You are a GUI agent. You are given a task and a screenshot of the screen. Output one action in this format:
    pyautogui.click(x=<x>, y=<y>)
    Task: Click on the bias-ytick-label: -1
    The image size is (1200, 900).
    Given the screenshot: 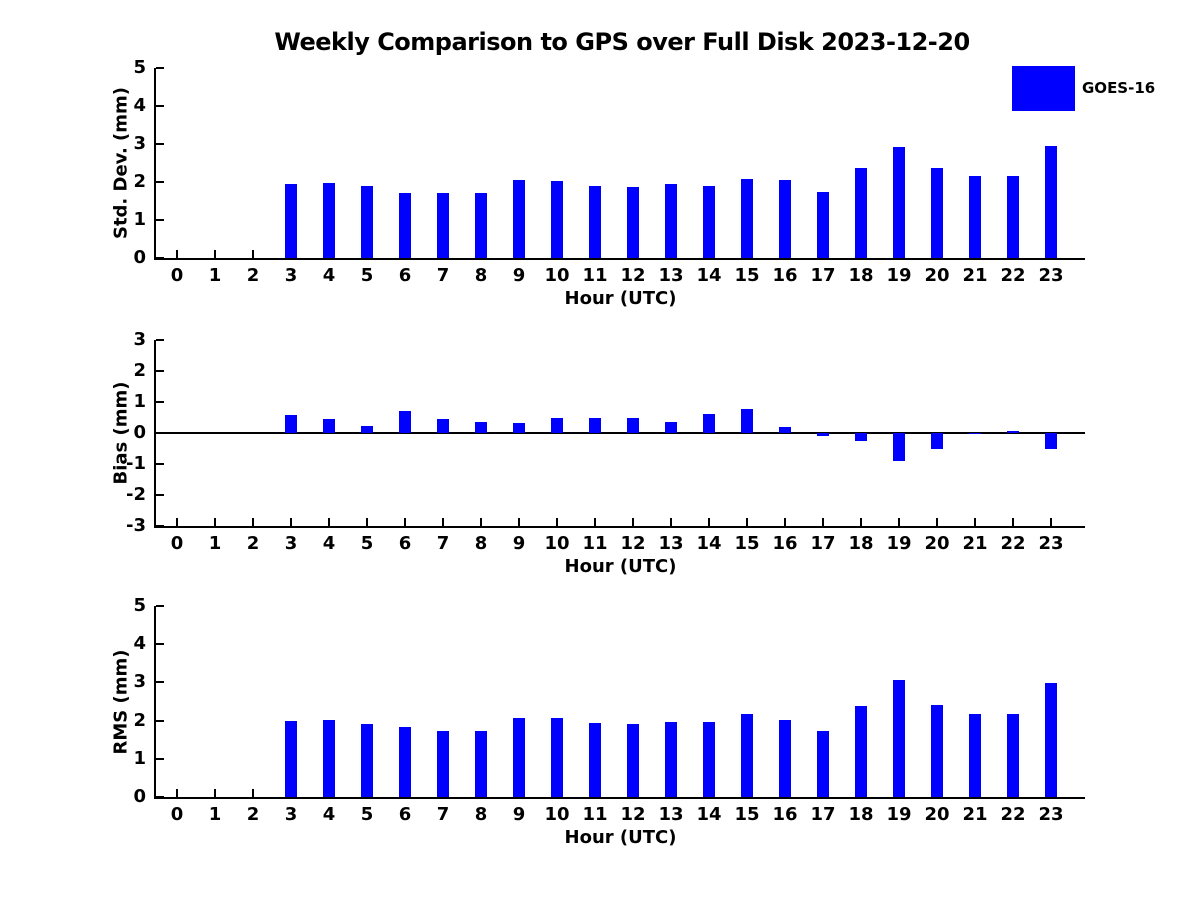 What is the action you would take?
    pyautogui.click(x=136, y=463)
    